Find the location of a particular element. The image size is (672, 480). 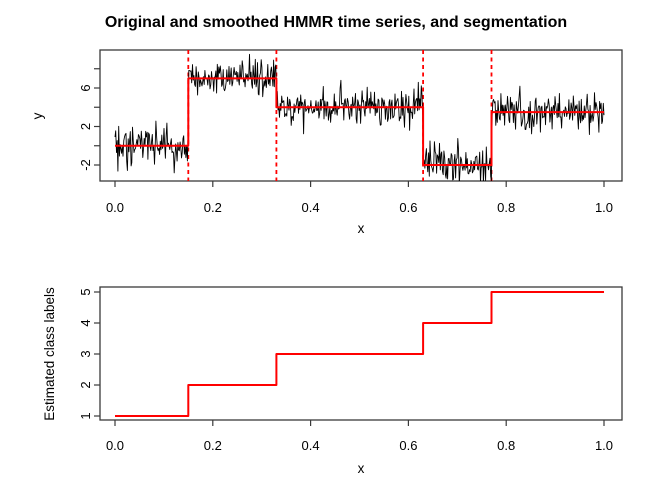

y-axis-tick-label: 3 is located at coordinates (85, 353).